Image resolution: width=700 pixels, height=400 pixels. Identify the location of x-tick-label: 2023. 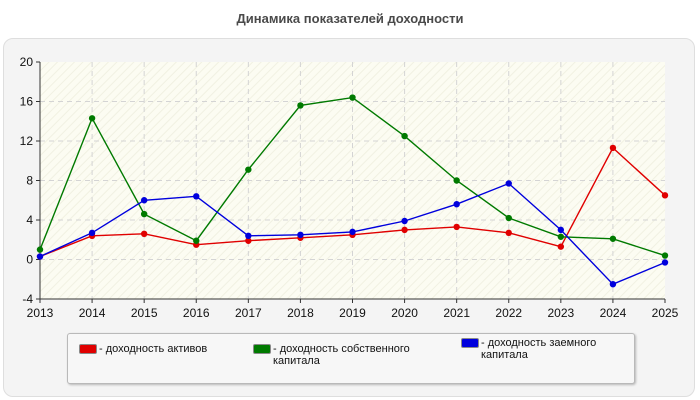
(560, 313).